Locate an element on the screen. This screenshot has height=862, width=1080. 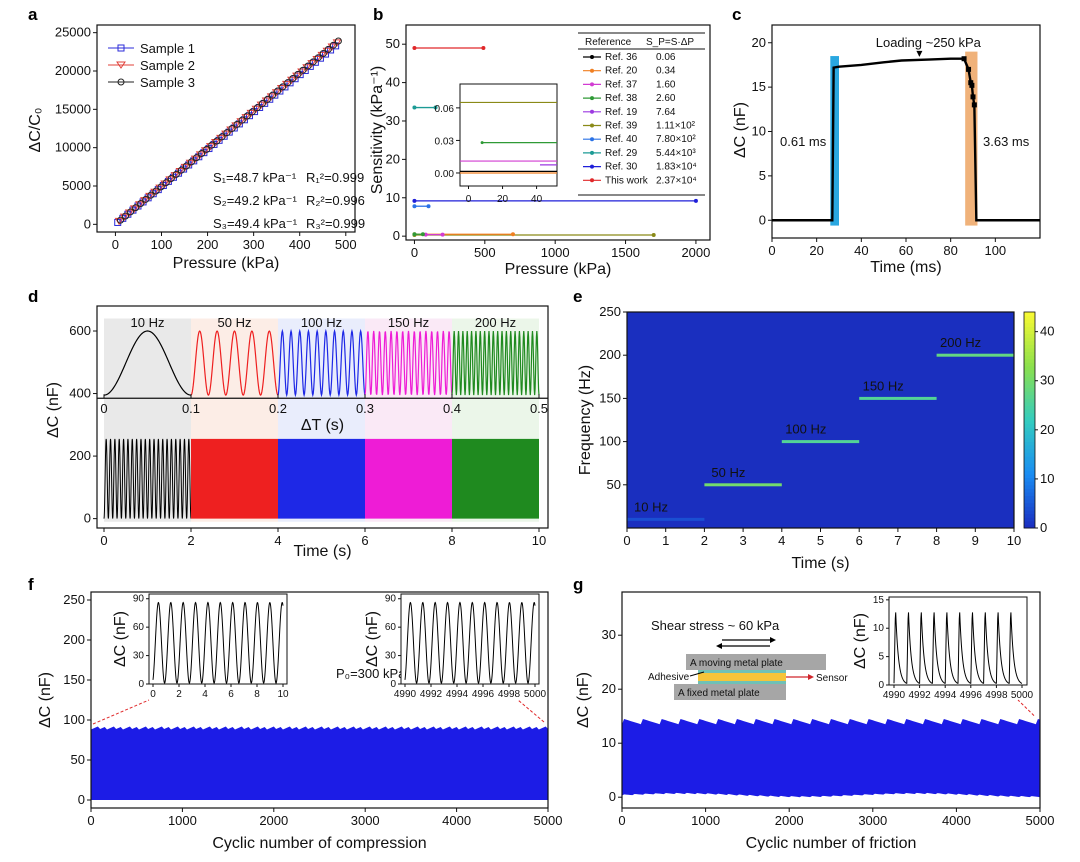
table-ref-value: 0.06 is located at coordinates (666, 57).